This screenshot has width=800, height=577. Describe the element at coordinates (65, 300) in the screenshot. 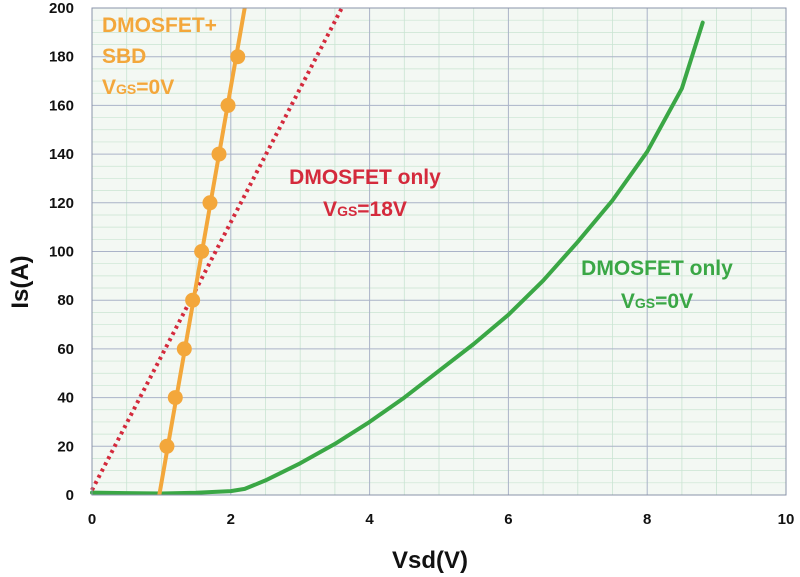

I see `y-tick-label: 80` at that location.